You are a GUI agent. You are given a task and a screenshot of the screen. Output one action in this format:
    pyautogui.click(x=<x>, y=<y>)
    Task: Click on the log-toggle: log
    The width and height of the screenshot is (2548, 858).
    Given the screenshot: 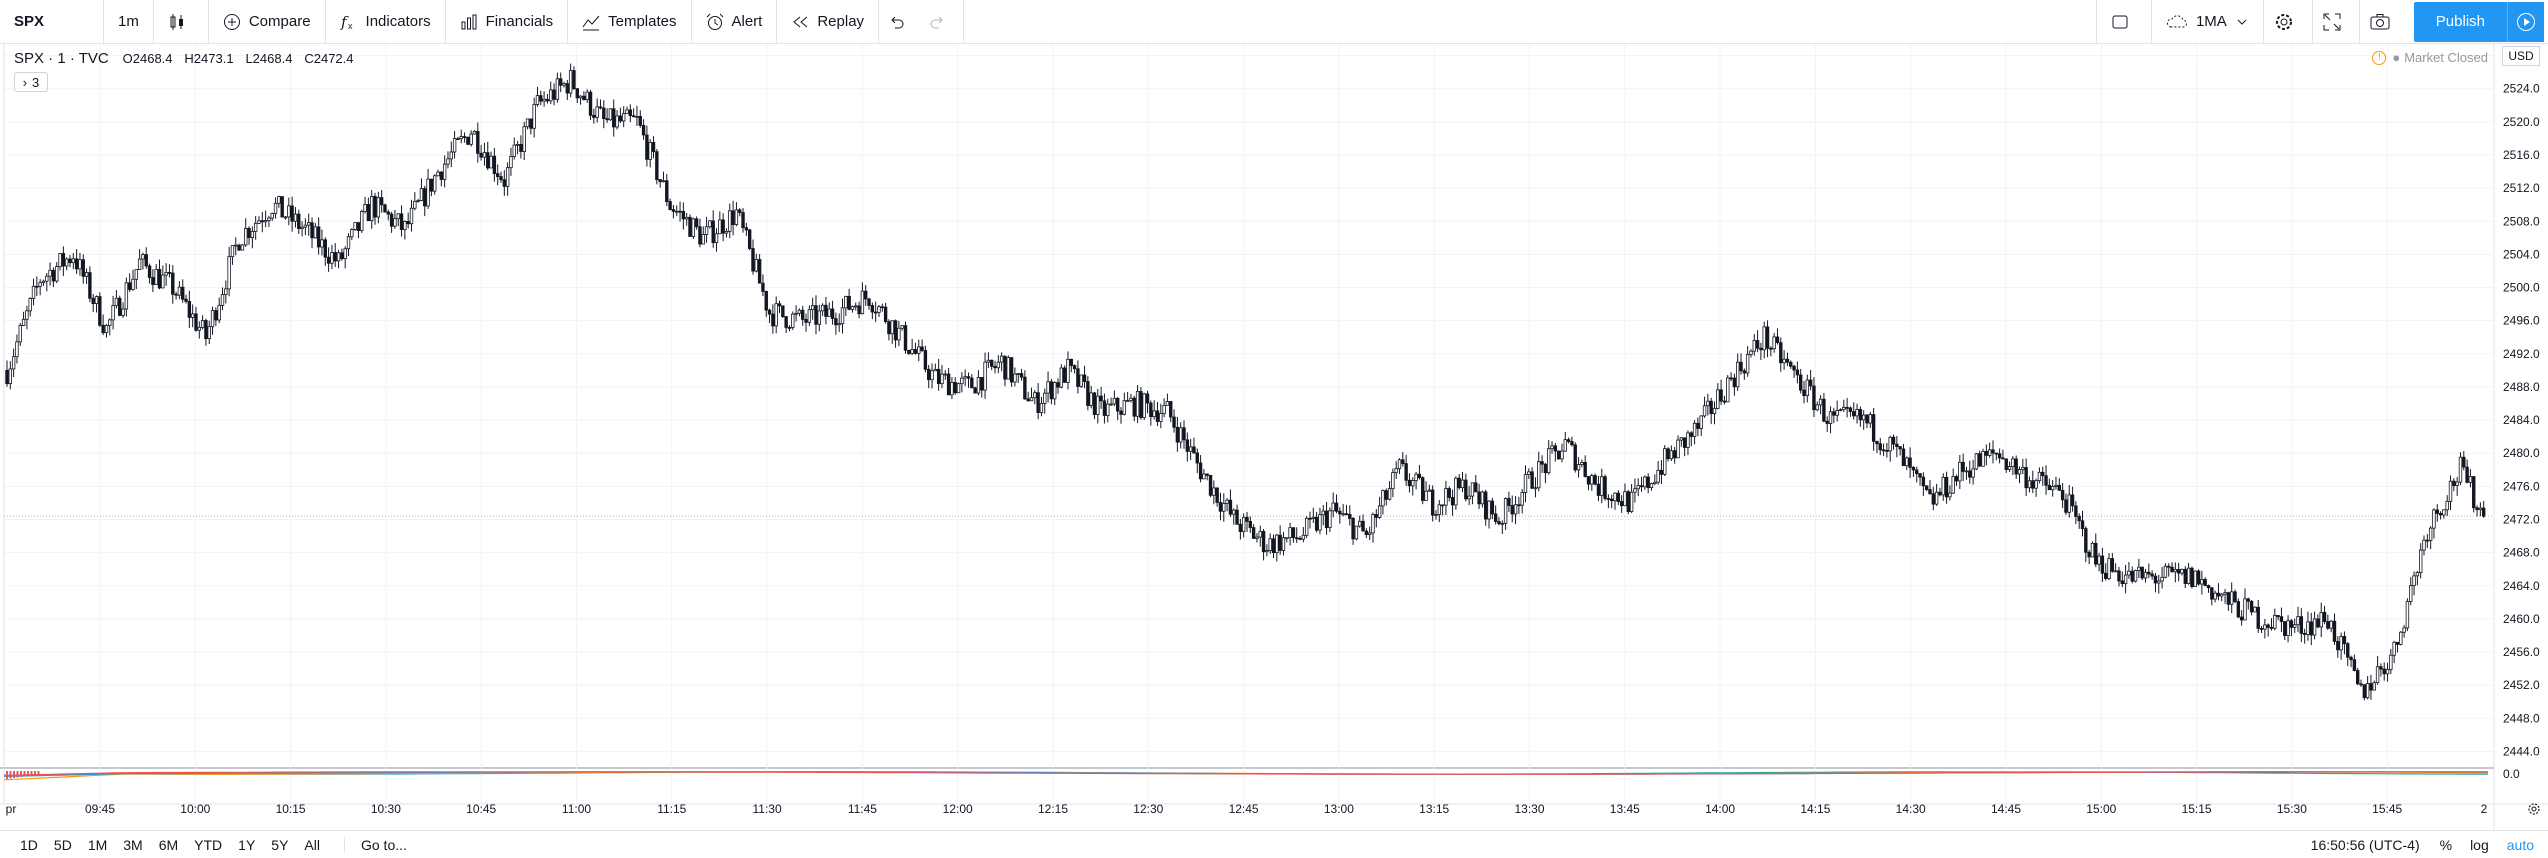 What is the action you would take?
    pyautogui.click(x=2479, y=845)
    